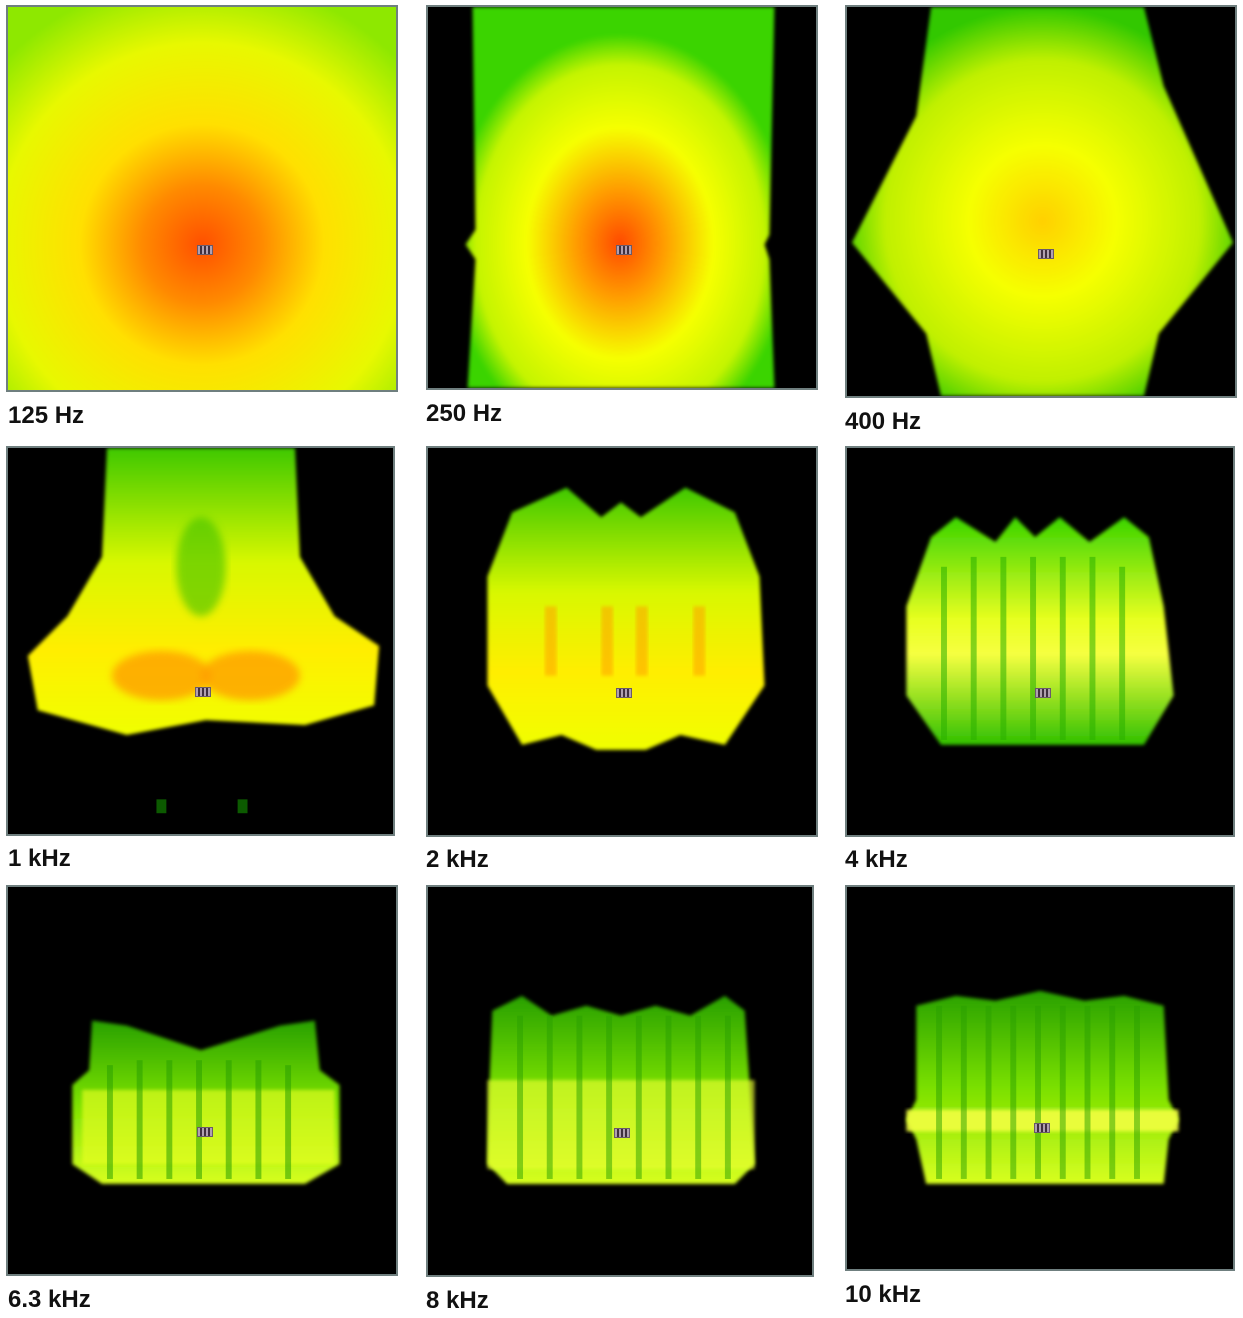  Describe the element at coordinates (457, 1300) in the screenshot. I see `freq-label-8khz: 8 kHz` at that location.